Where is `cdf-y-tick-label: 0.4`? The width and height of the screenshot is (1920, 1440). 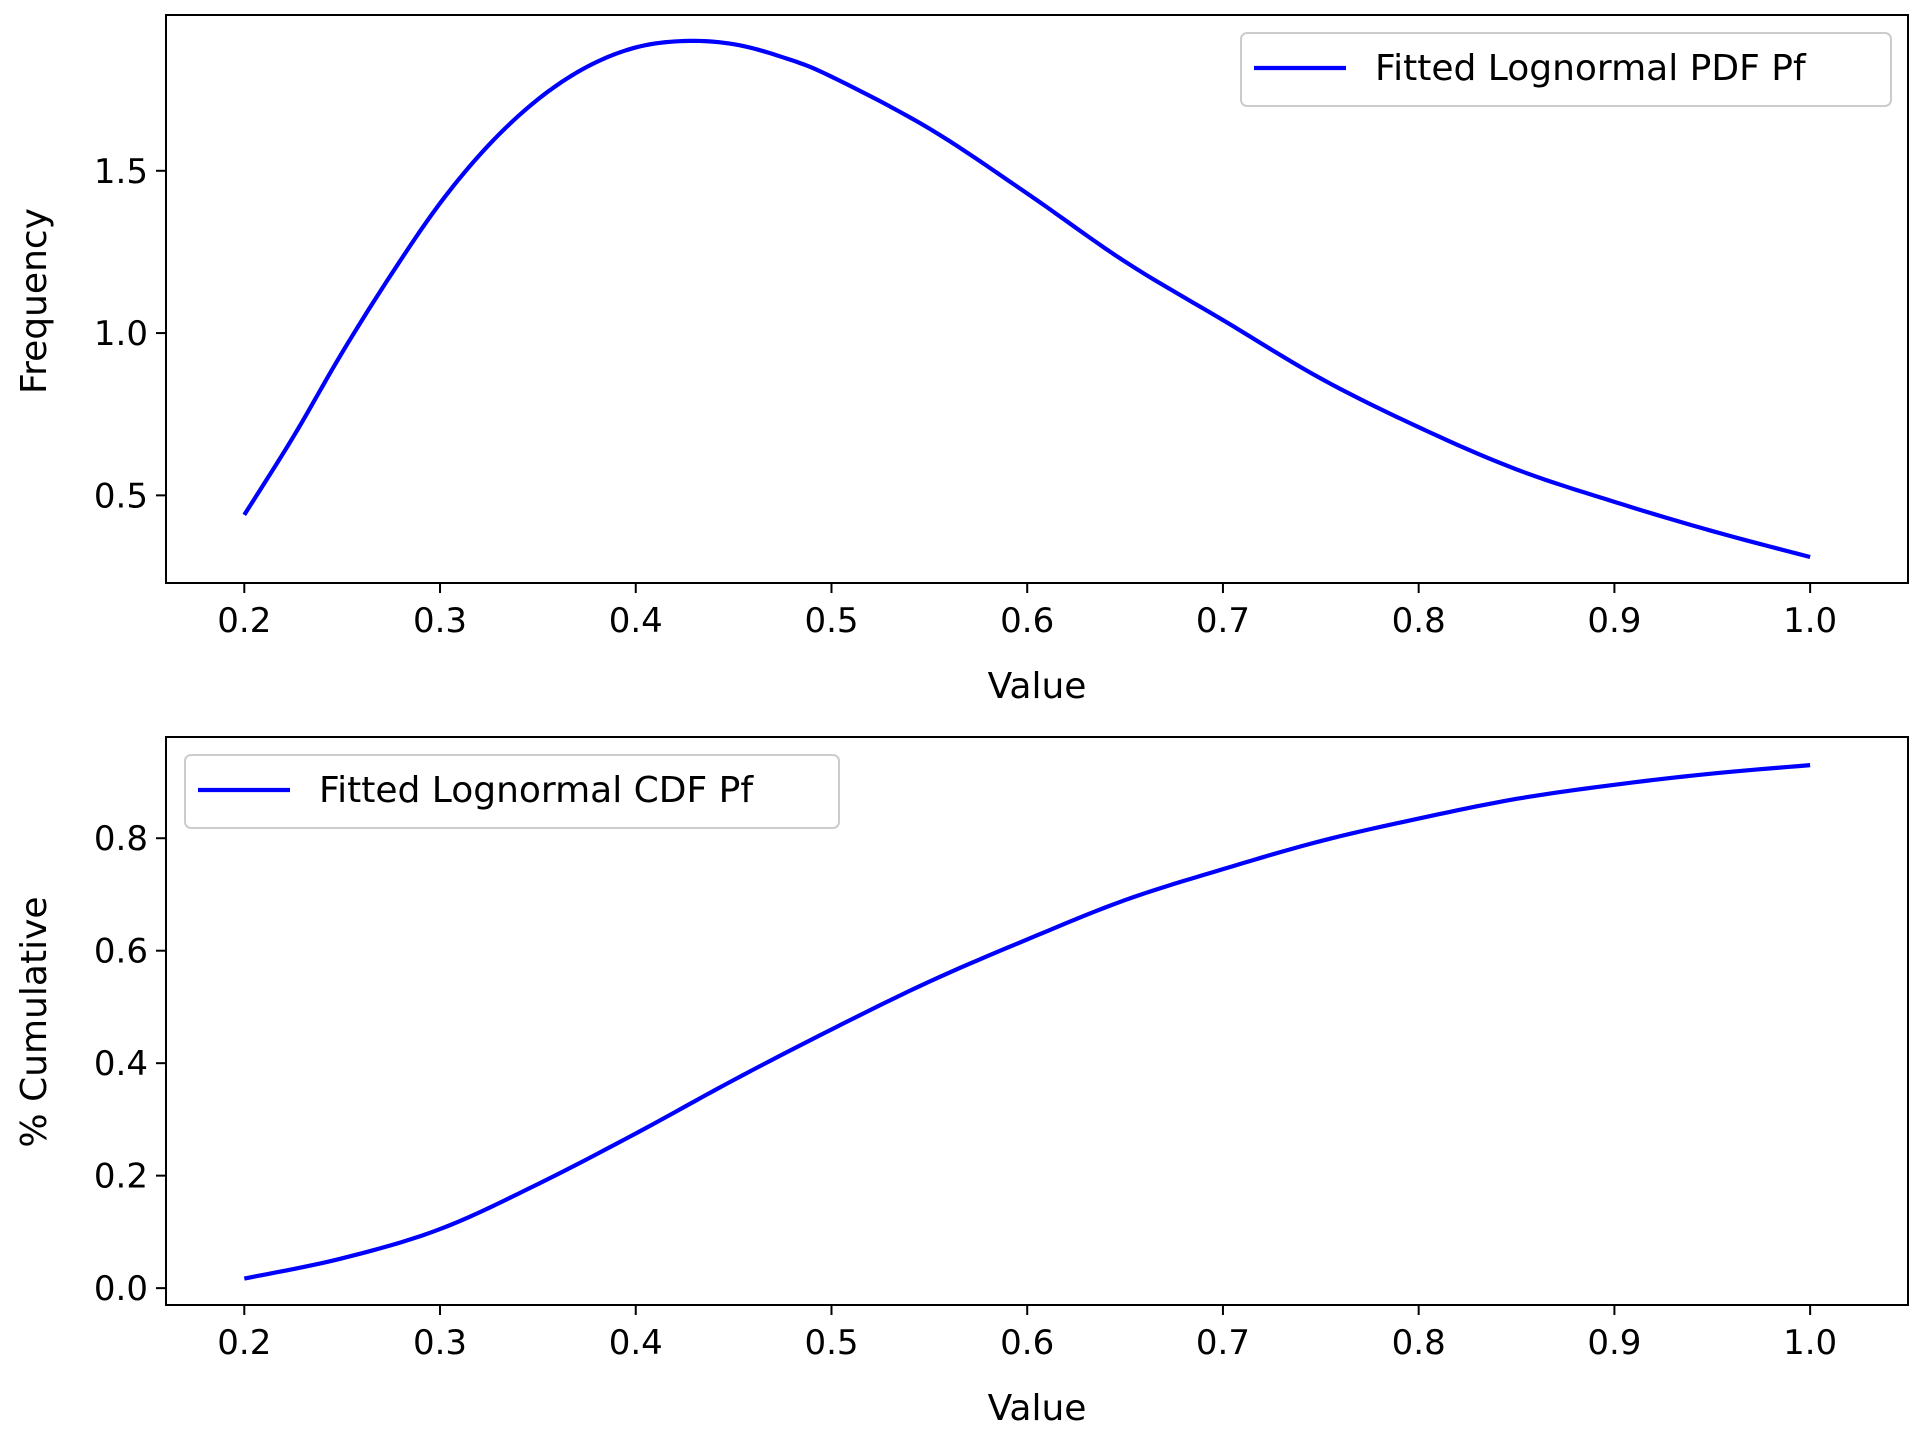 cdf-y-tick-label: 0.4 is located at coordinates (121, 1064).